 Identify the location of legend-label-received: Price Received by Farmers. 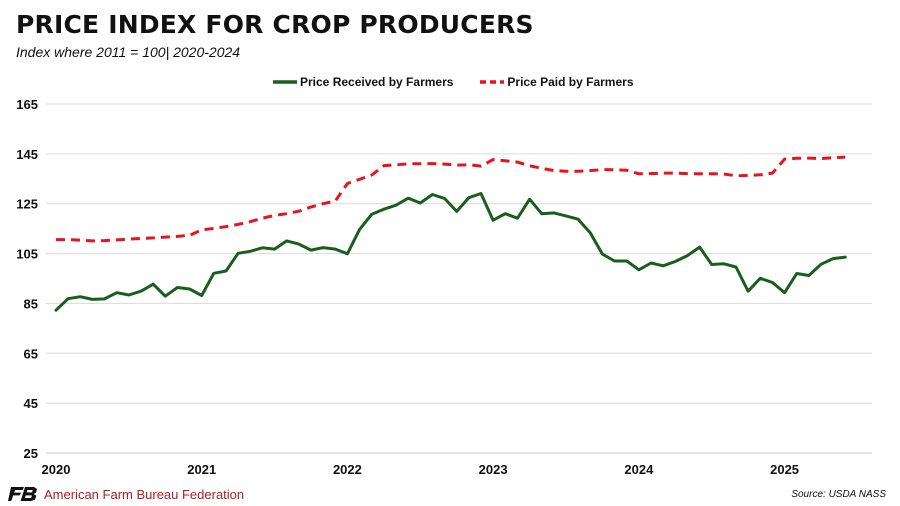
(377, 82).